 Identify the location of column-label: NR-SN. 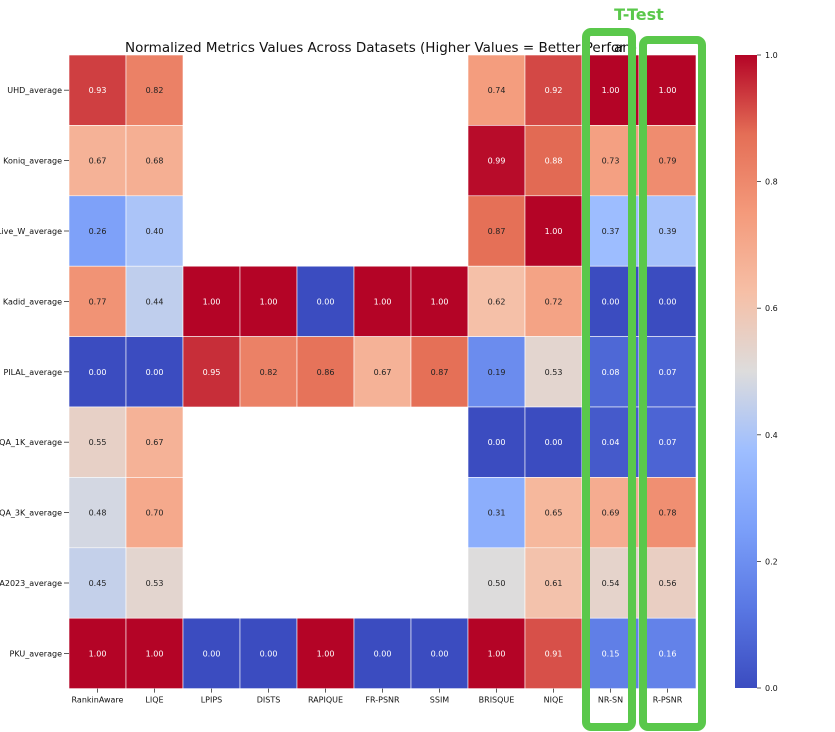
(610, 700).